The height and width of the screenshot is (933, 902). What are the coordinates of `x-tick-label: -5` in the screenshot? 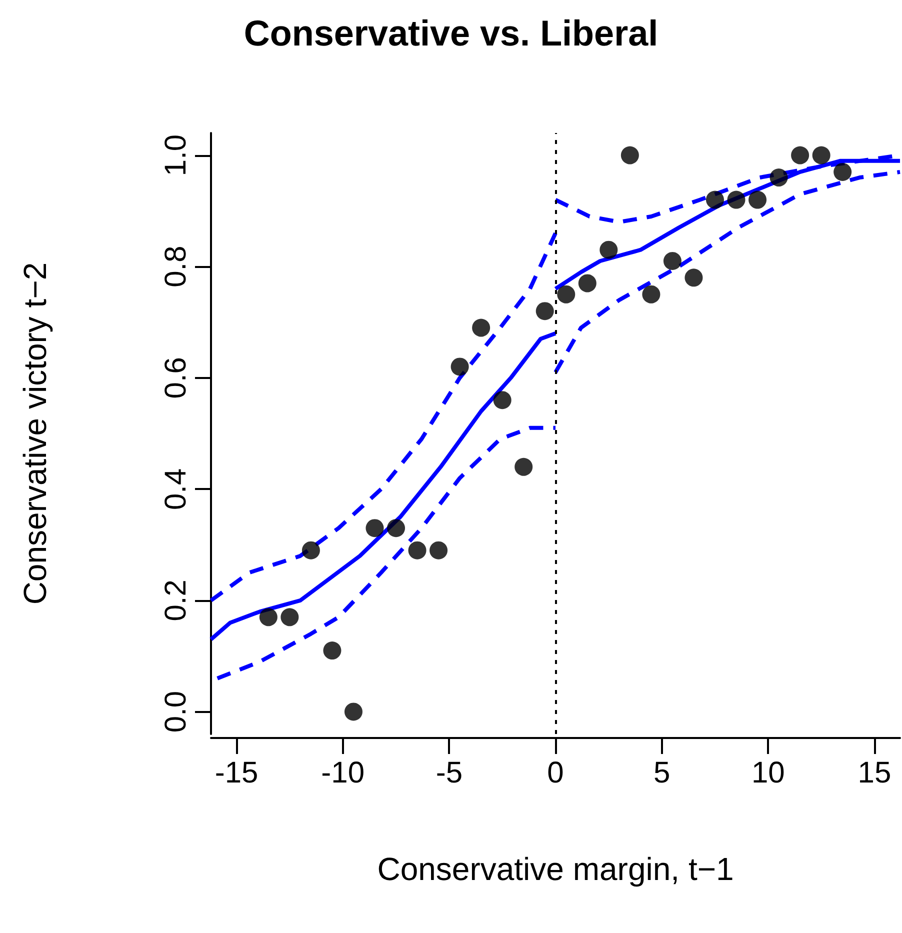 It's located at (449, 773).